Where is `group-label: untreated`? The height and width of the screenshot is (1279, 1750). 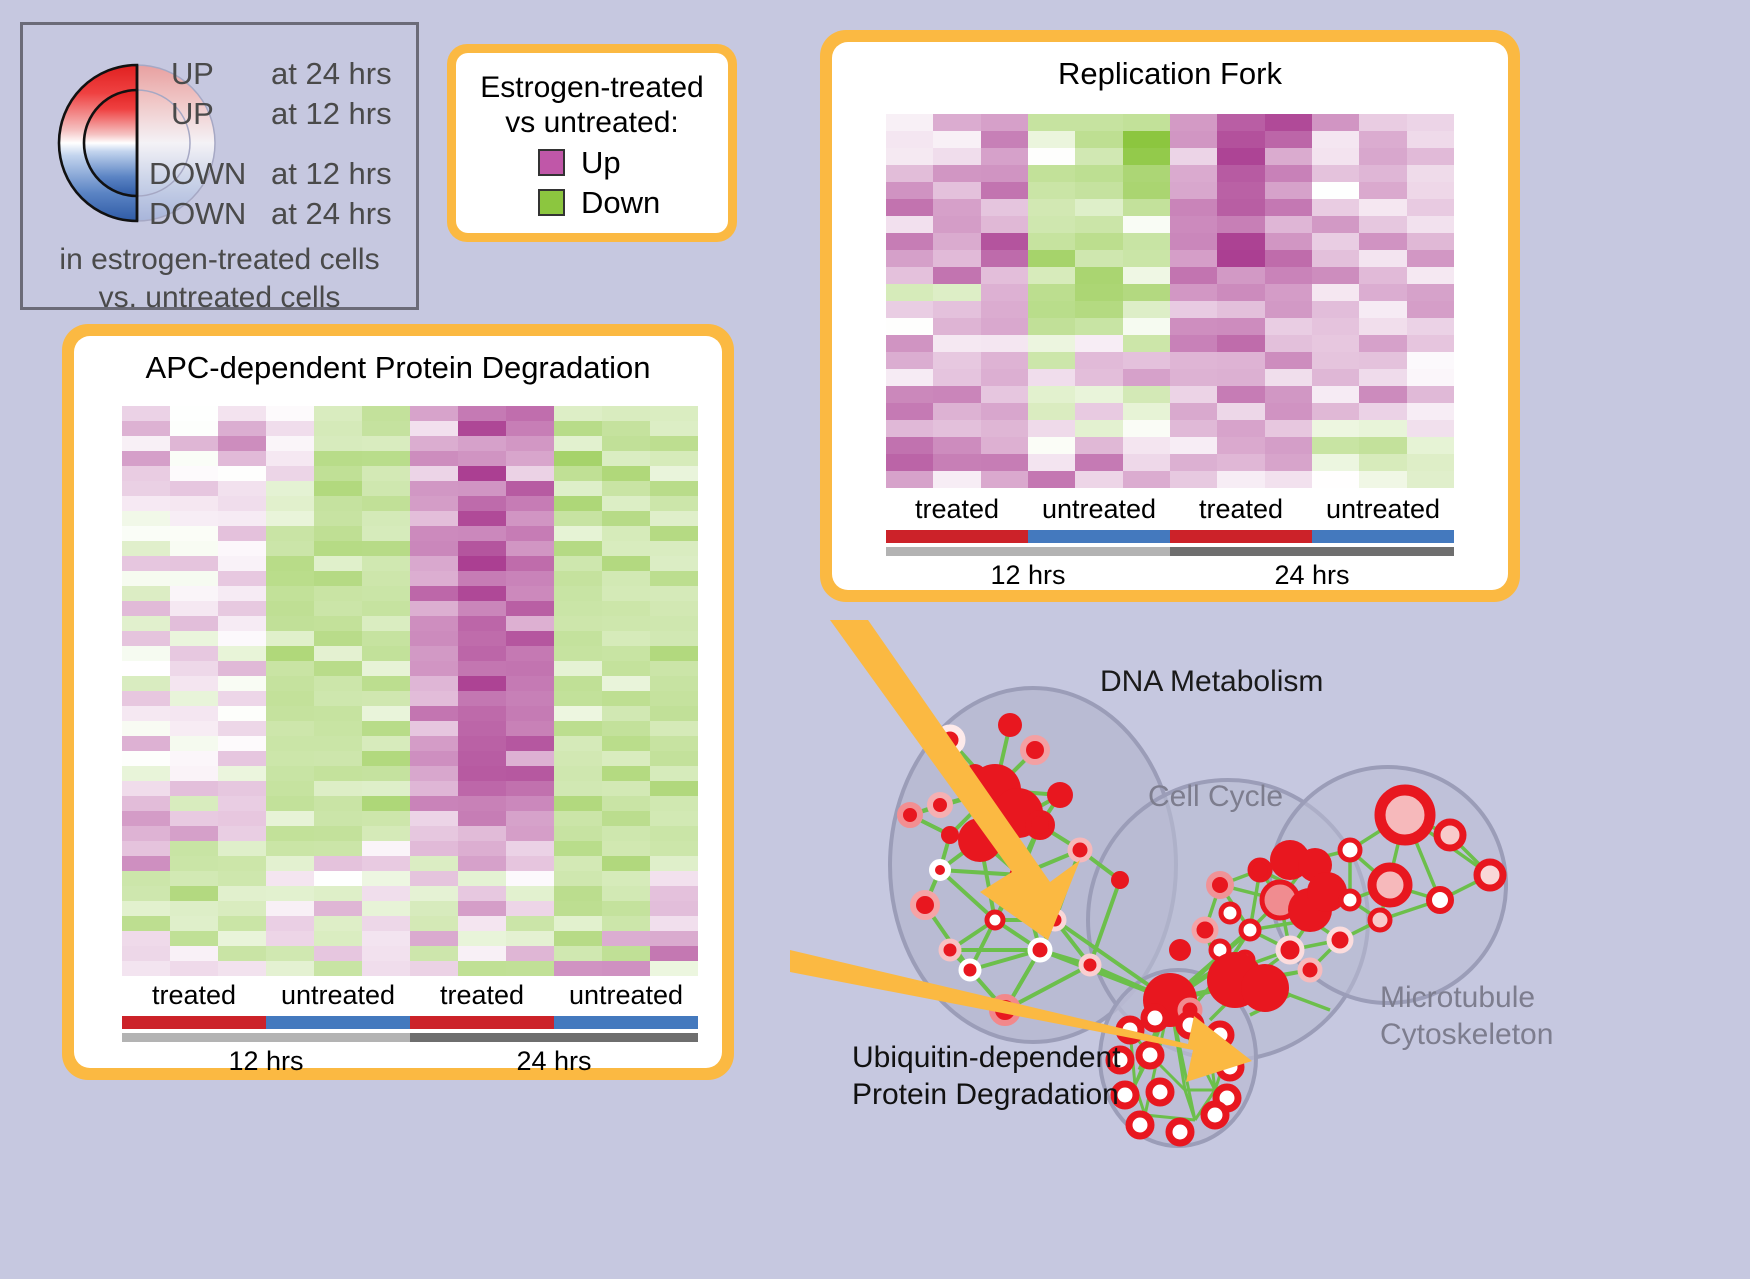 group-label: untreated is located at coordinates (1099, 509).